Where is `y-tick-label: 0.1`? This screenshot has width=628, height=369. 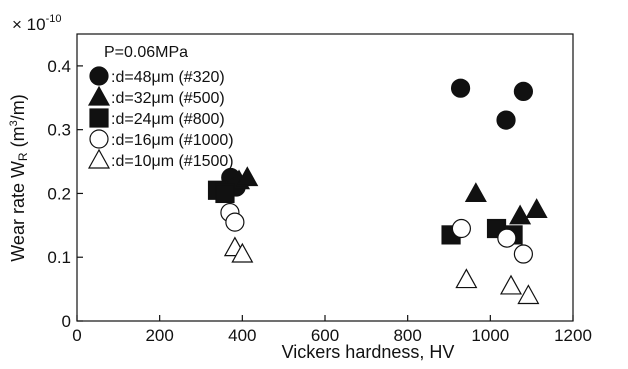
y-tick-label: 0.1 is located at coordinates (59, 257).